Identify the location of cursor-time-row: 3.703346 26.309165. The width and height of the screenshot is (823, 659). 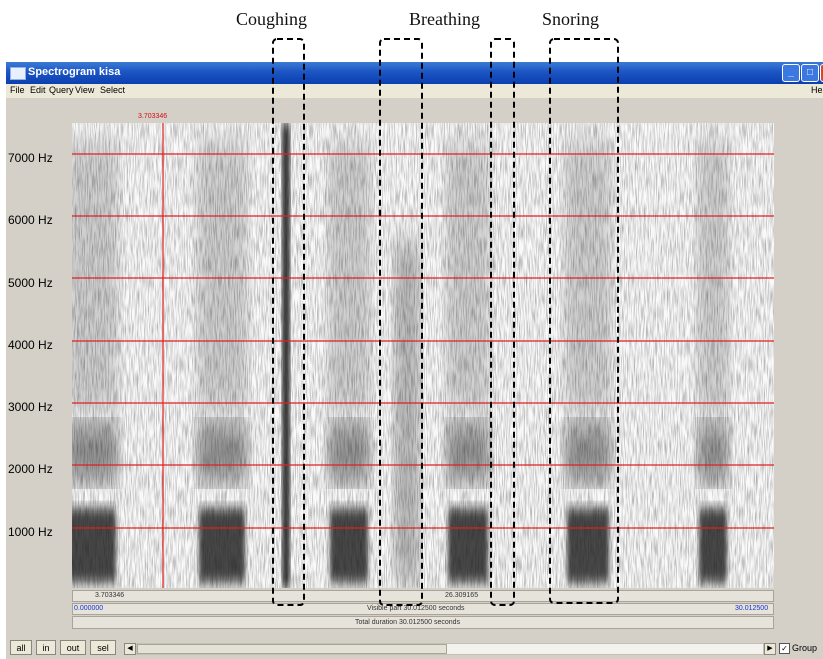
(423, 596).